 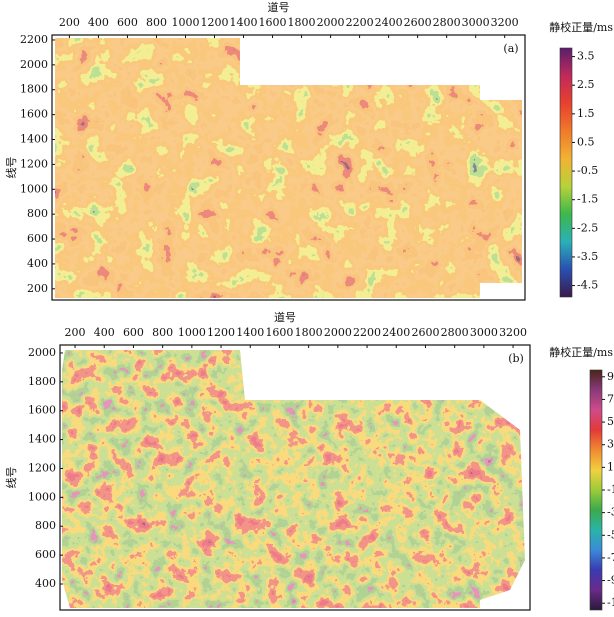 What do you see at coordinates (610, 466) in the screenshot?
I see `colorbar-tick-label: 1` at bounding box center [610, 466].